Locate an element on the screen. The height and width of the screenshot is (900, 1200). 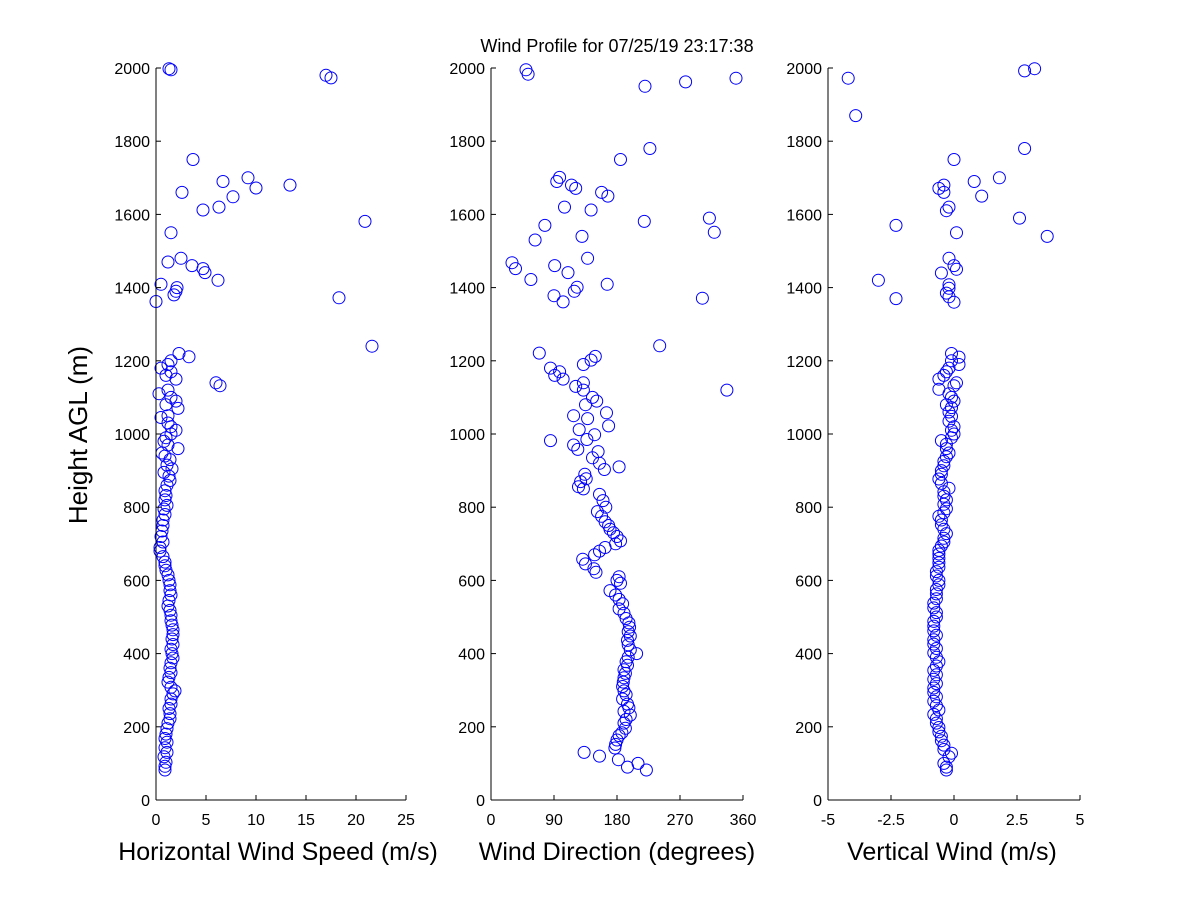
vertical-ytick-label-1600: 1600 is located at coordinates (804, 215).